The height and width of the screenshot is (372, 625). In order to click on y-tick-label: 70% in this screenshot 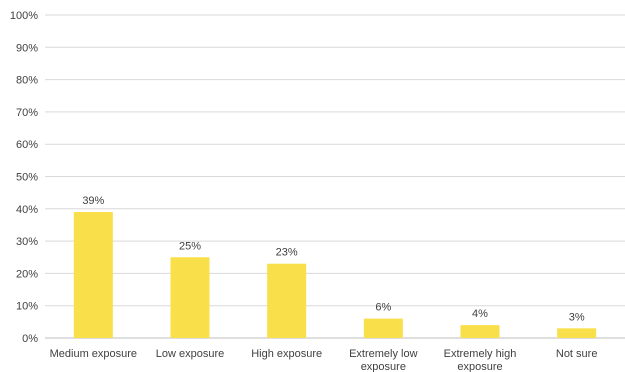, I will do `click(27, 113)`.